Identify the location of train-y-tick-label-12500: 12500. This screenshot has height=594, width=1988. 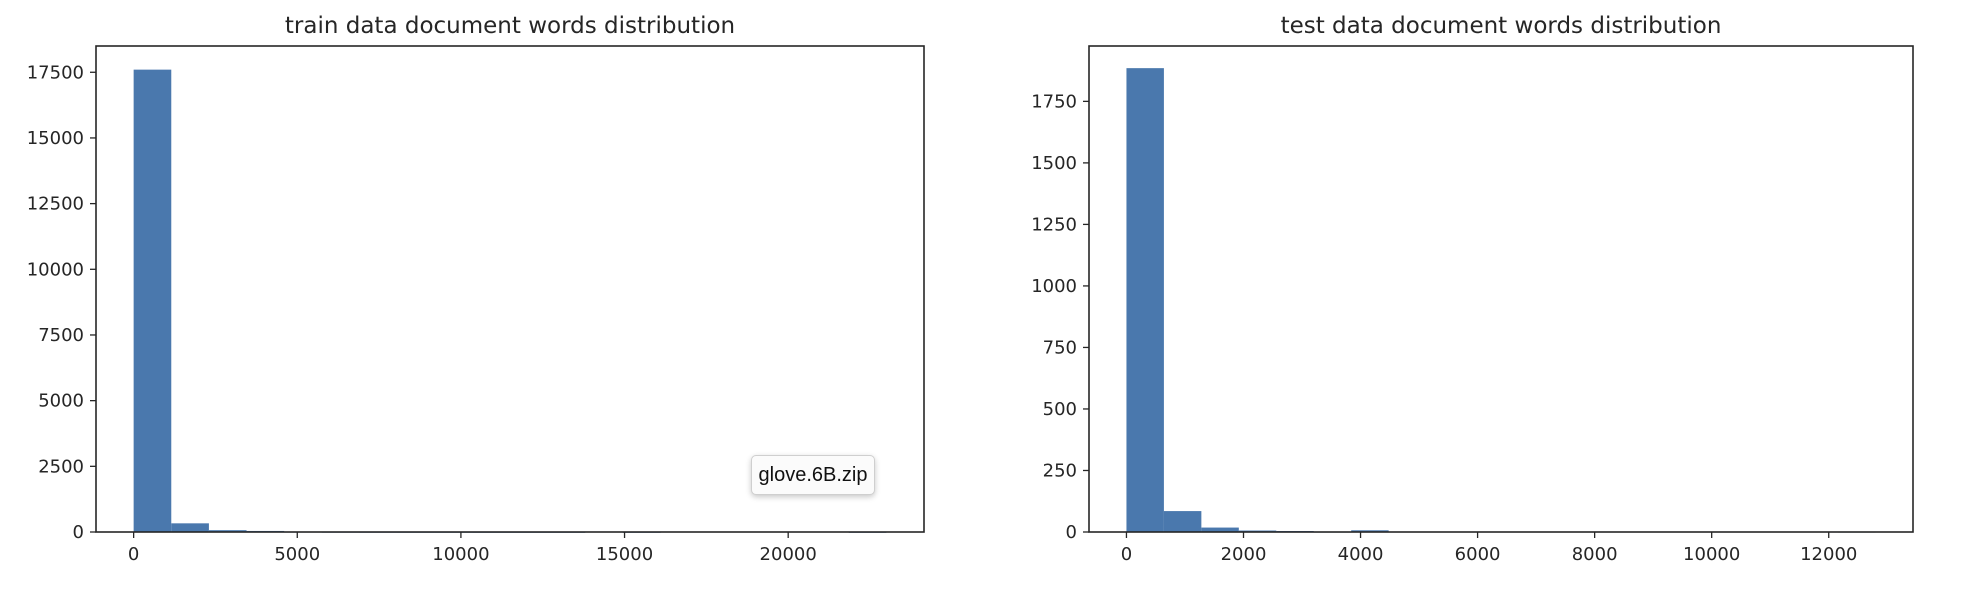
(55, 204).